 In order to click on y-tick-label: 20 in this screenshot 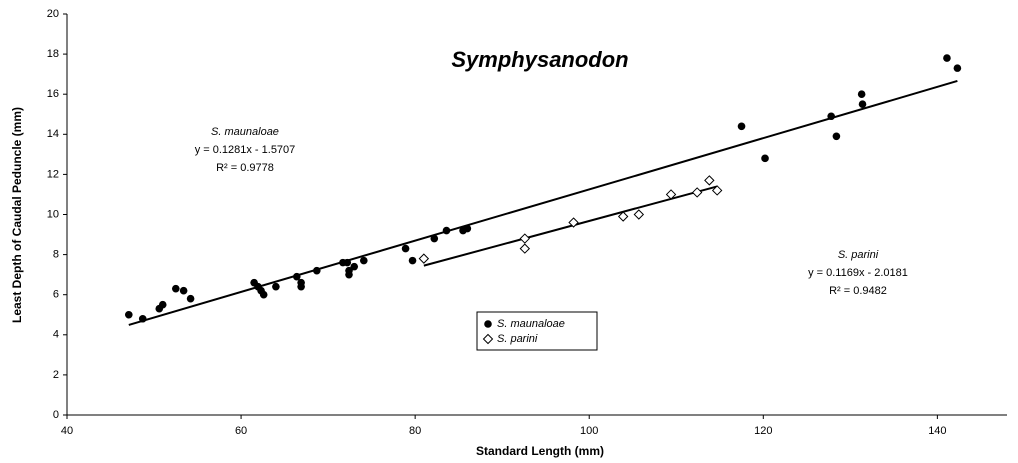, I will do `click(53, 14)`.